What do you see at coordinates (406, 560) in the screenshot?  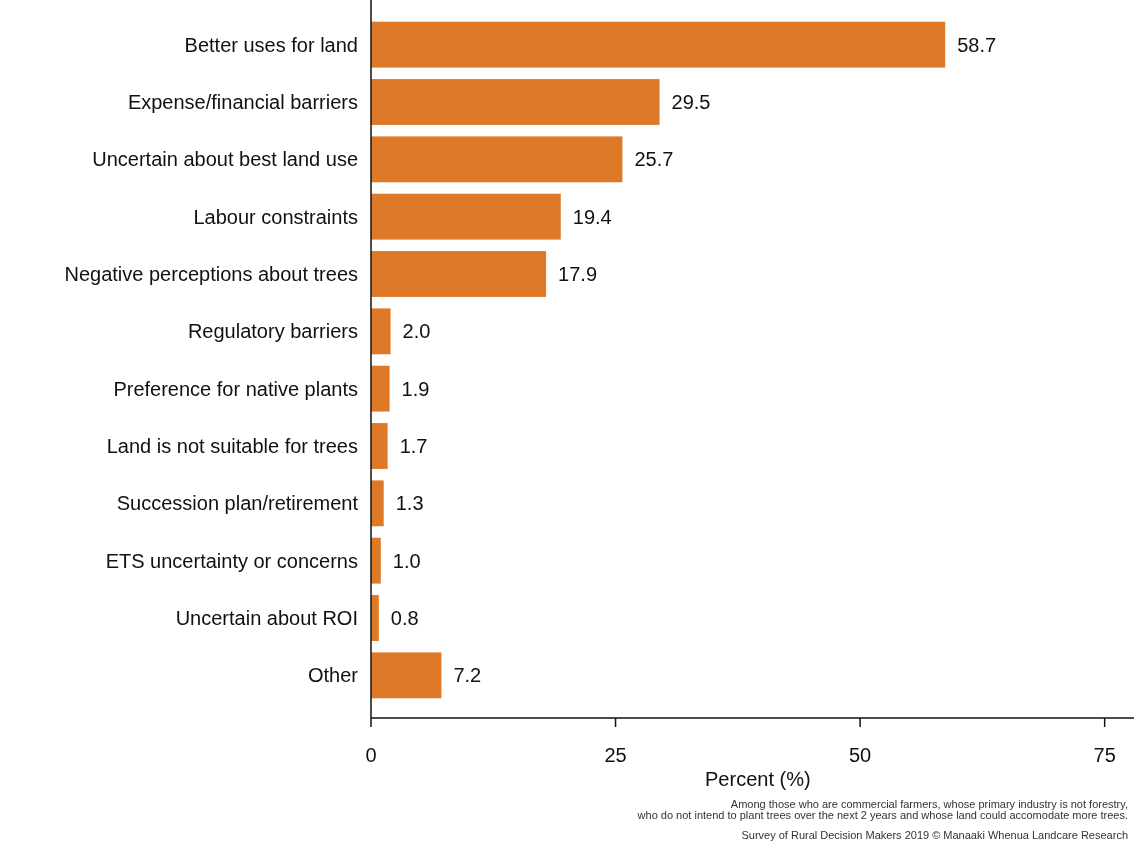 I see `data-label: 1.0` at bounding box center [406, 560].